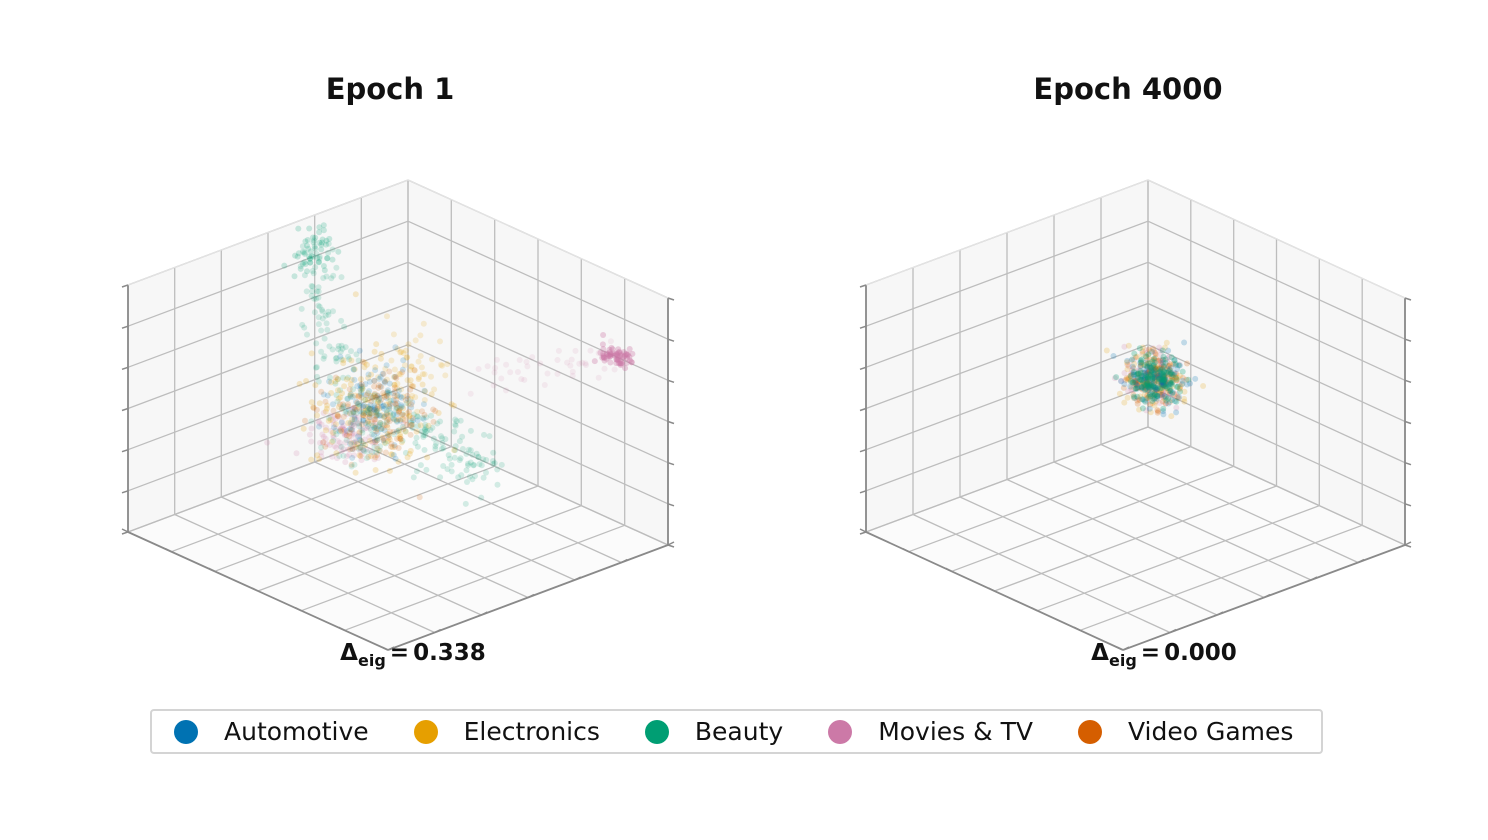  What do you see at coordinates (1185, 731) in the screenshot?
I see `legend-item-video-games: Video Games` at bounding box center [1185, 731].